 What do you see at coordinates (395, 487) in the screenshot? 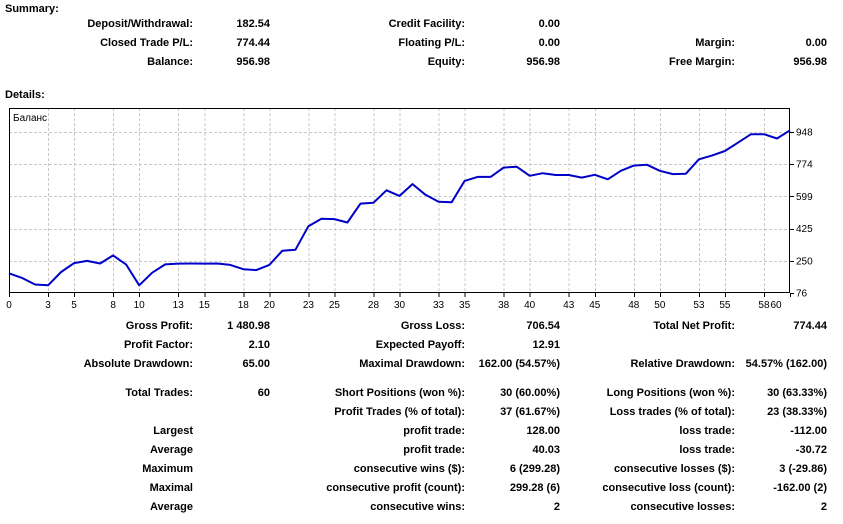
I see `field-label: consecutive profit (count):` at bounding box center [395, 487].